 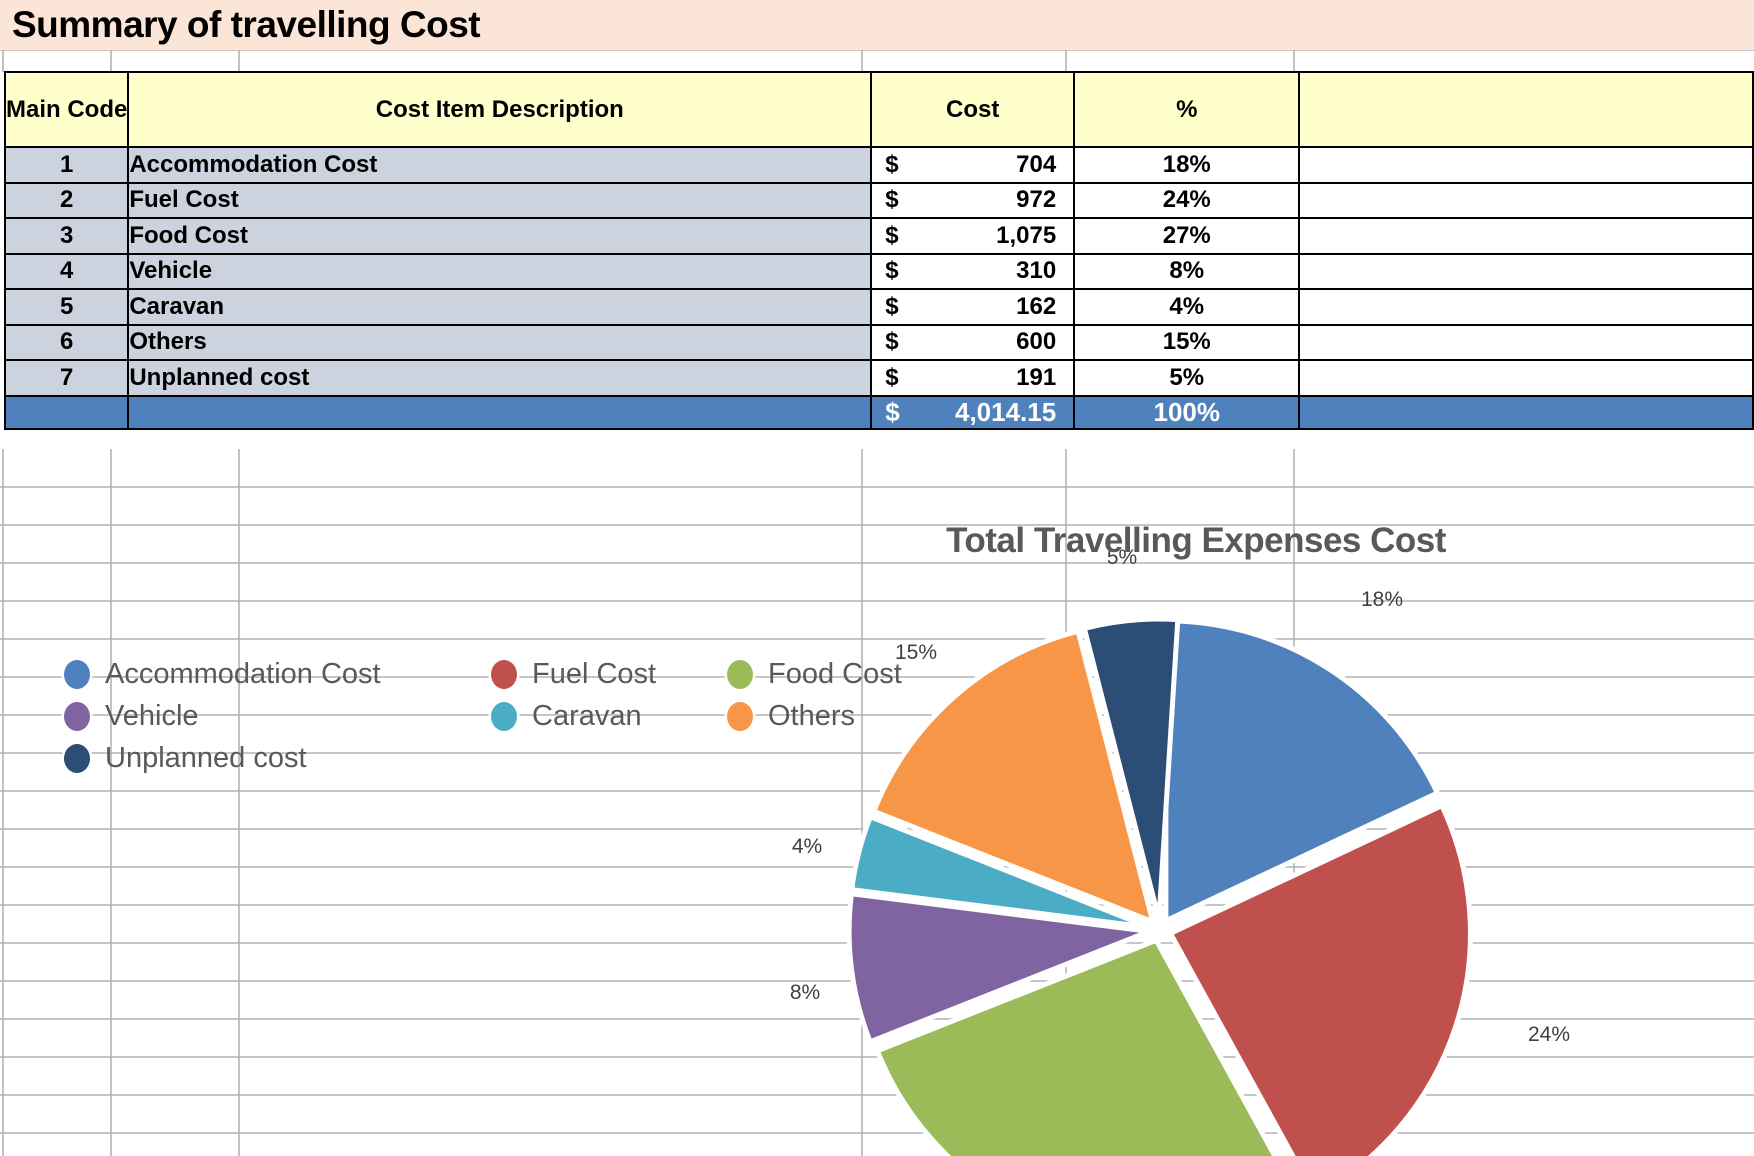 I want to click on cell-description: Food Cost, so click(x=500, y=236).